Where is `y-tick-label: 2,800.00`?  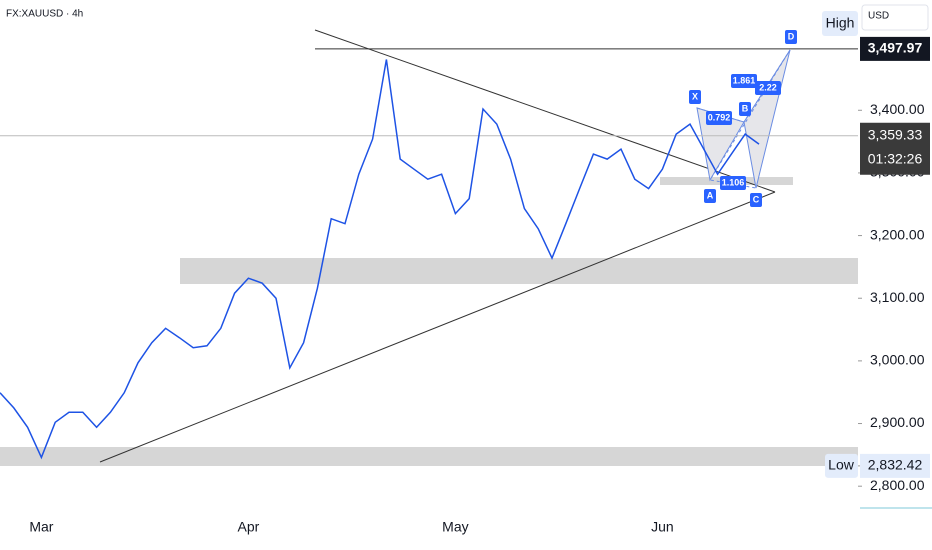
y-tick-label: 2,800.00 is located at coordinates (897, 485).